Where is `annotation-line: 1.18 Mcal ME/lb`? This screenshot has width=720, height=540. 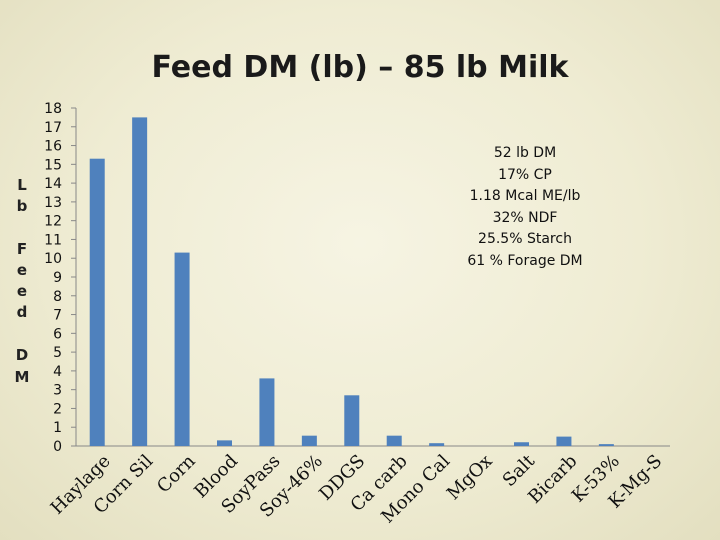
annotation-line: 1.18 Mcal ME/lb is located at coordinates (525, 196).